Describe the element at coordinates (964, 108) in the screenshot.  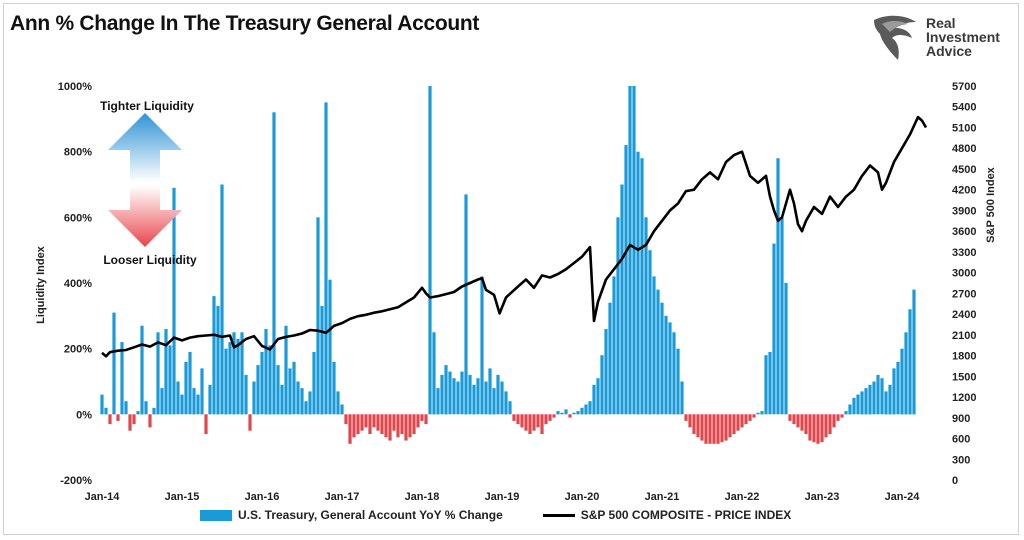
I see `right-tick-label: 5400` at that location.